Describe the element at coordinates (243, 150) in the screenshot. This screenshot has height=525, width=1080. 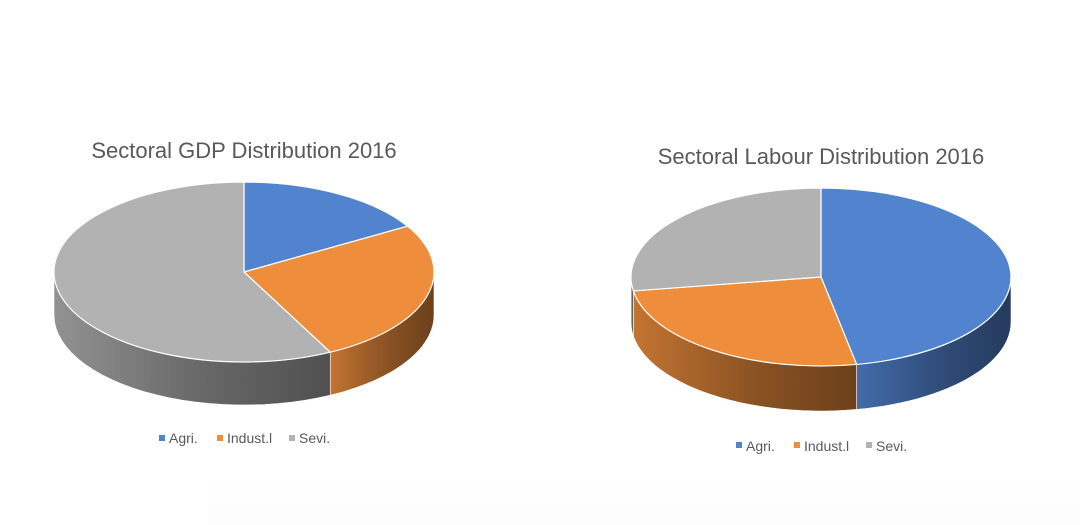
I see `gdp-chart-title: Sectoral GDP Distribution 2016` at that location.